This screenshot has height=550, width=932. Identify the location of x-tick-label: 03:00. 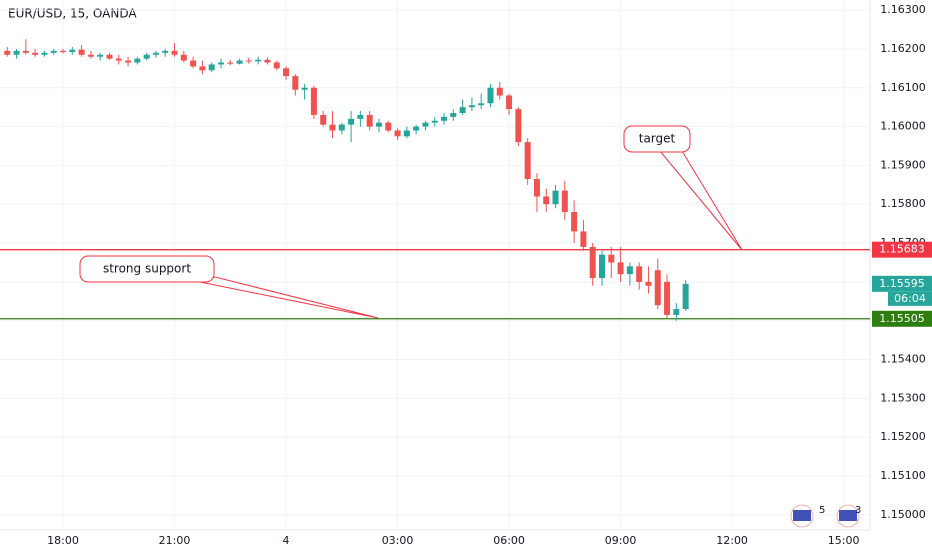
(398, 540).